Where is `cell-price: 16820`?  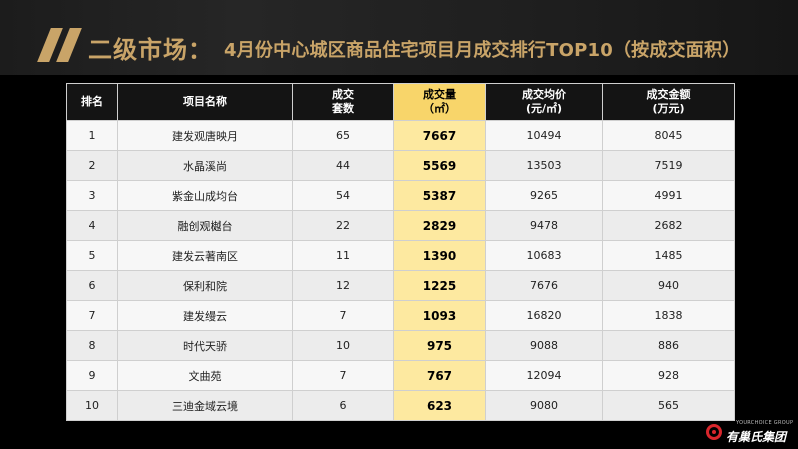 cell-price: 16820 is located at coordinates (544, 315).